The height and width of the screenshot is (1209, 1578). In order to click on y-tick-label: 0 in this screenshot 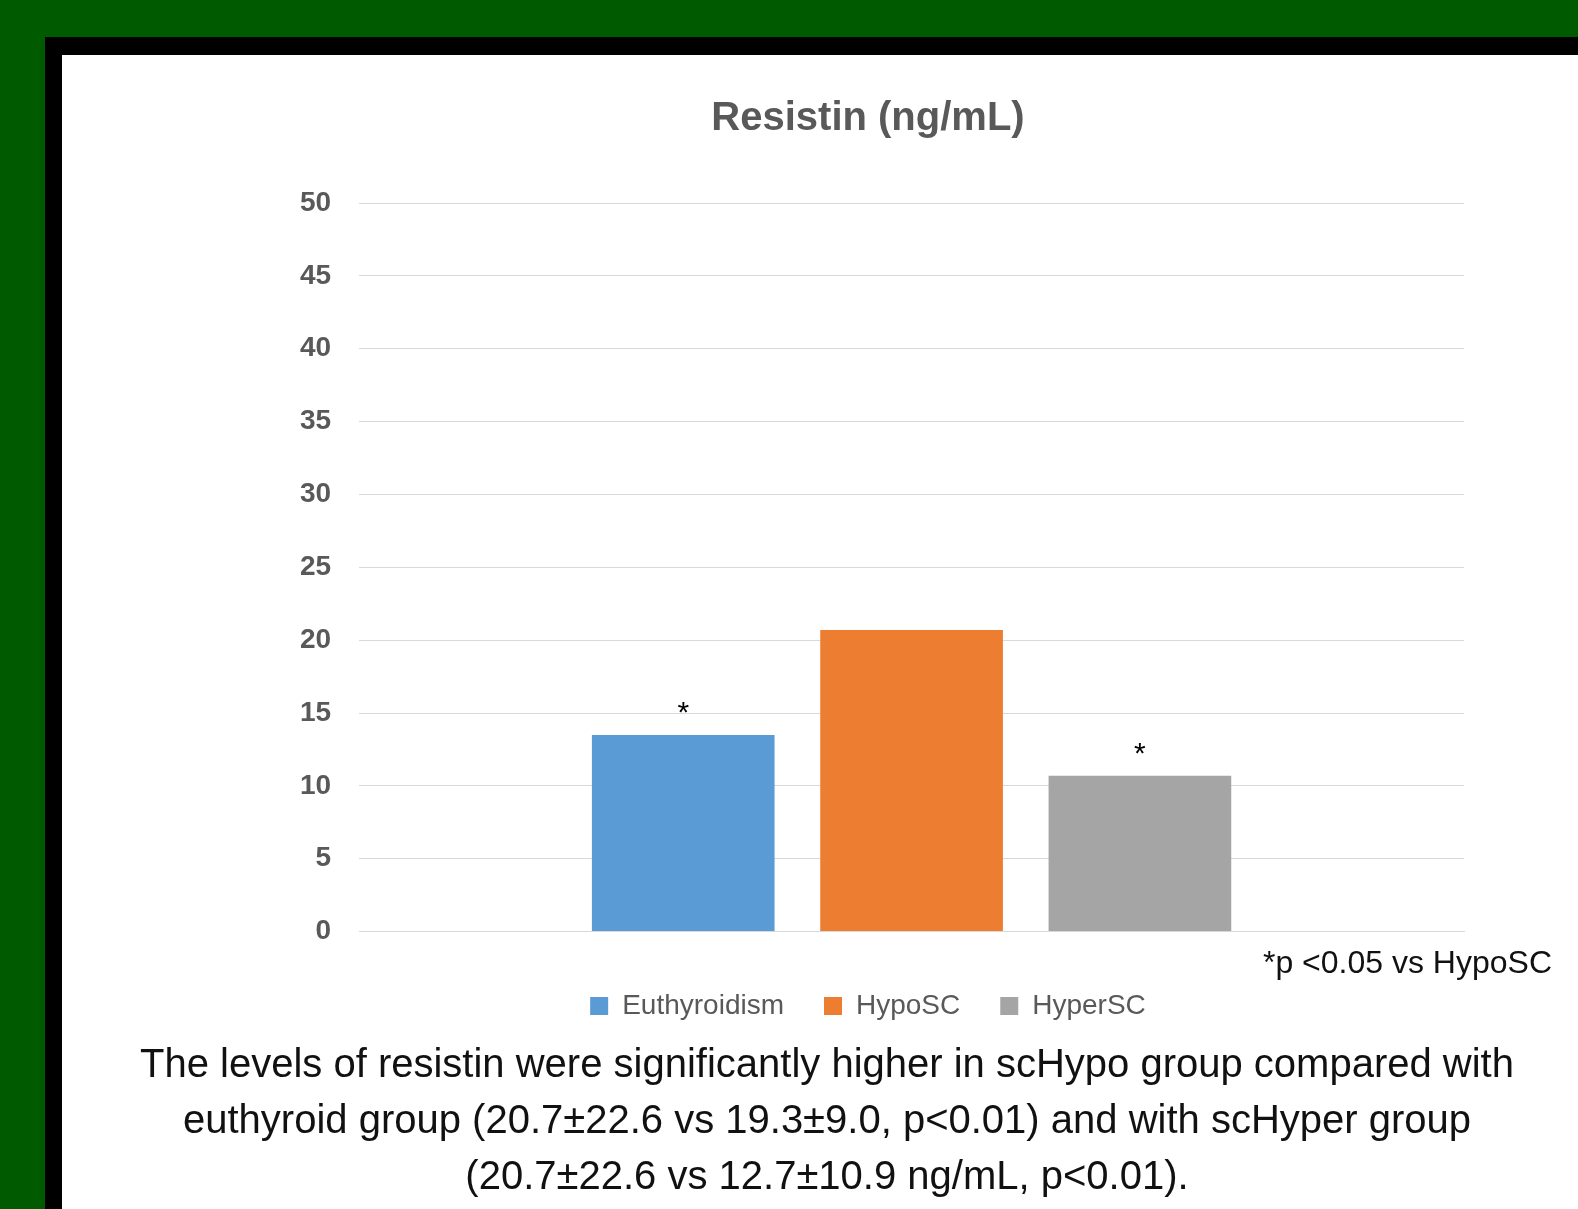, I will do `click(323, 930)`.